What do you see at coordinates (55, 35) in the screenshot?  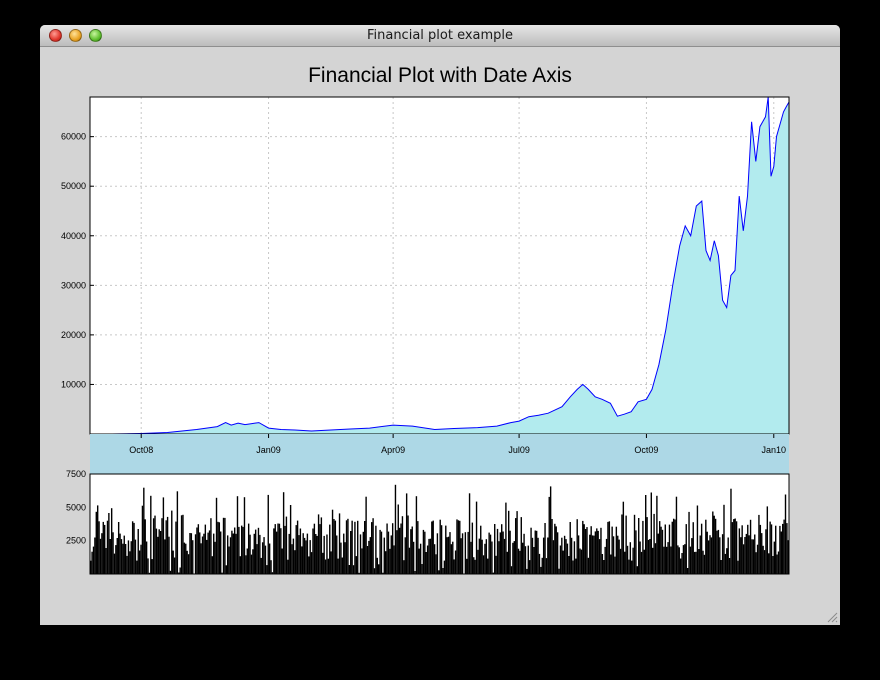 I see `close-window-button` at bounding box center [55, 35].